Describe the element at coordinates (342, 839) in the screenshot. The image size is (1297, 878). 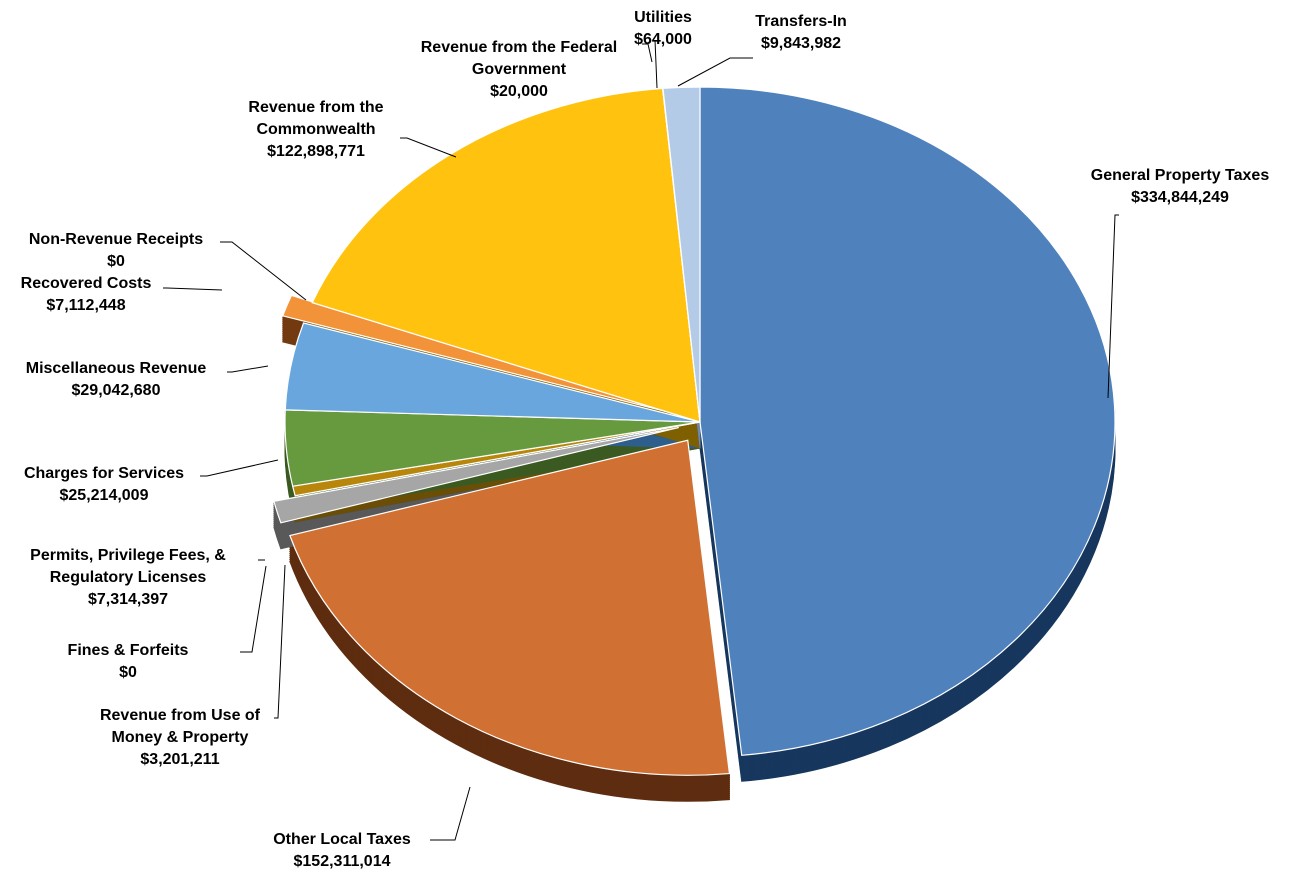
I see `data-label-line: Other Local Taxes` at that location.